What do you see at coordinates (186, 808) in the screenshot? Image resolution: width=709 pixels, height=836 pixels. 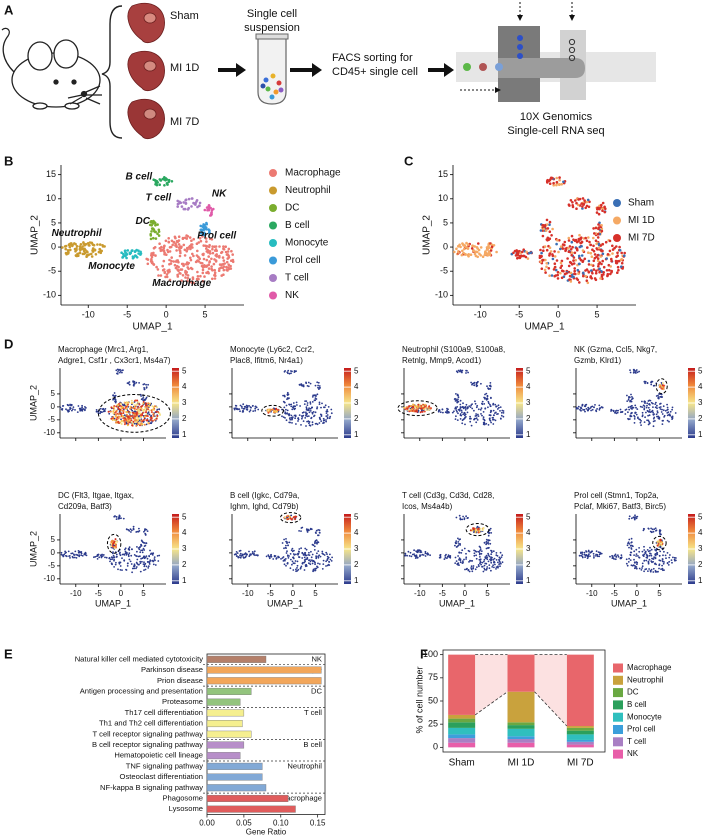 I see `row-label: Lysosome` at bounding box center [186, 808].